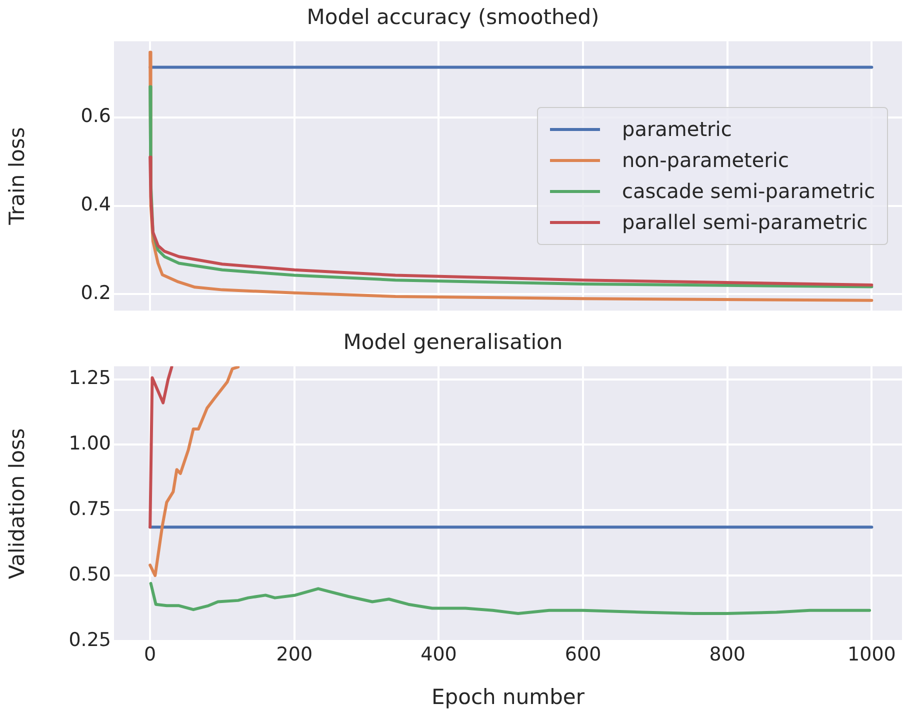 The height and width of the screenshot is (713, 906). Describe the element at coordinates (872, 654) in the screenshot. I see `x-tick-label: 1000` at that location.